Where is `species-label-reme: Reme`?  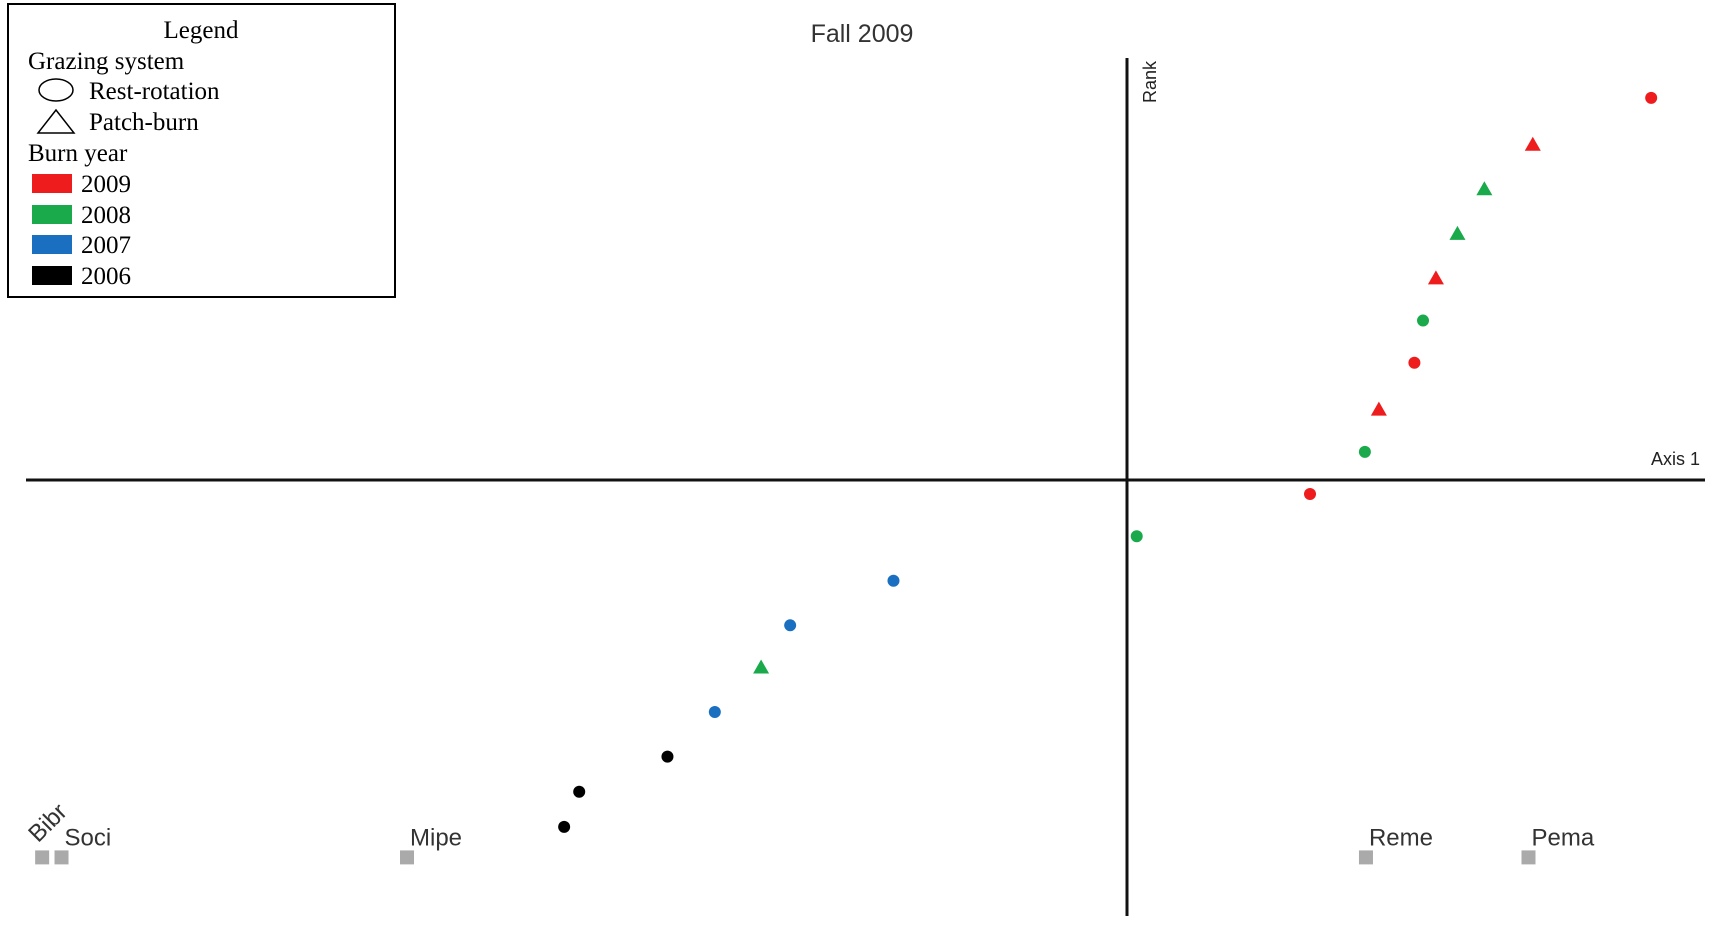
species-label-reme: Reme is located at coordinates (1401, 837).